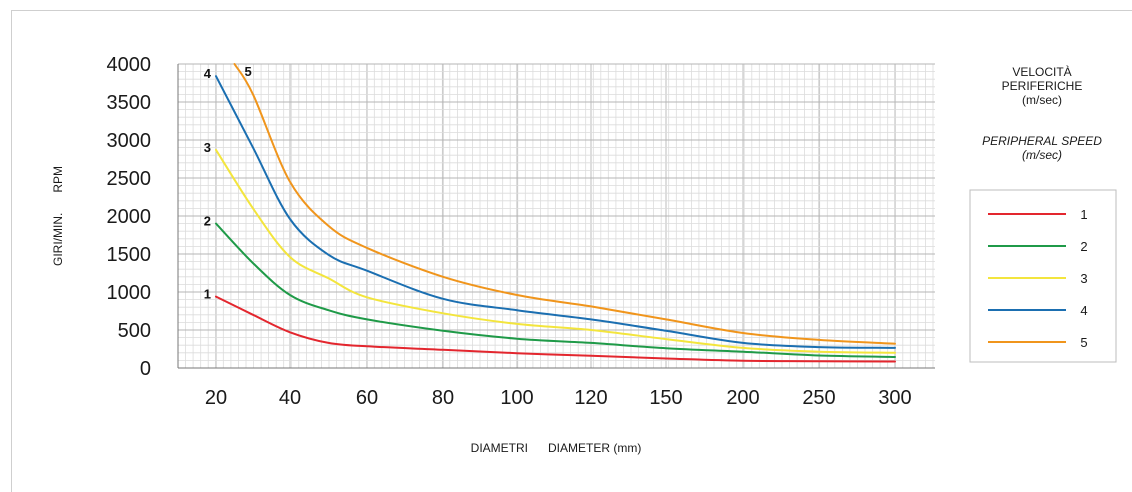  Describe the element at coordinates (665, 398) in the screenshot. I see `x-tick-label: 150` at that location.